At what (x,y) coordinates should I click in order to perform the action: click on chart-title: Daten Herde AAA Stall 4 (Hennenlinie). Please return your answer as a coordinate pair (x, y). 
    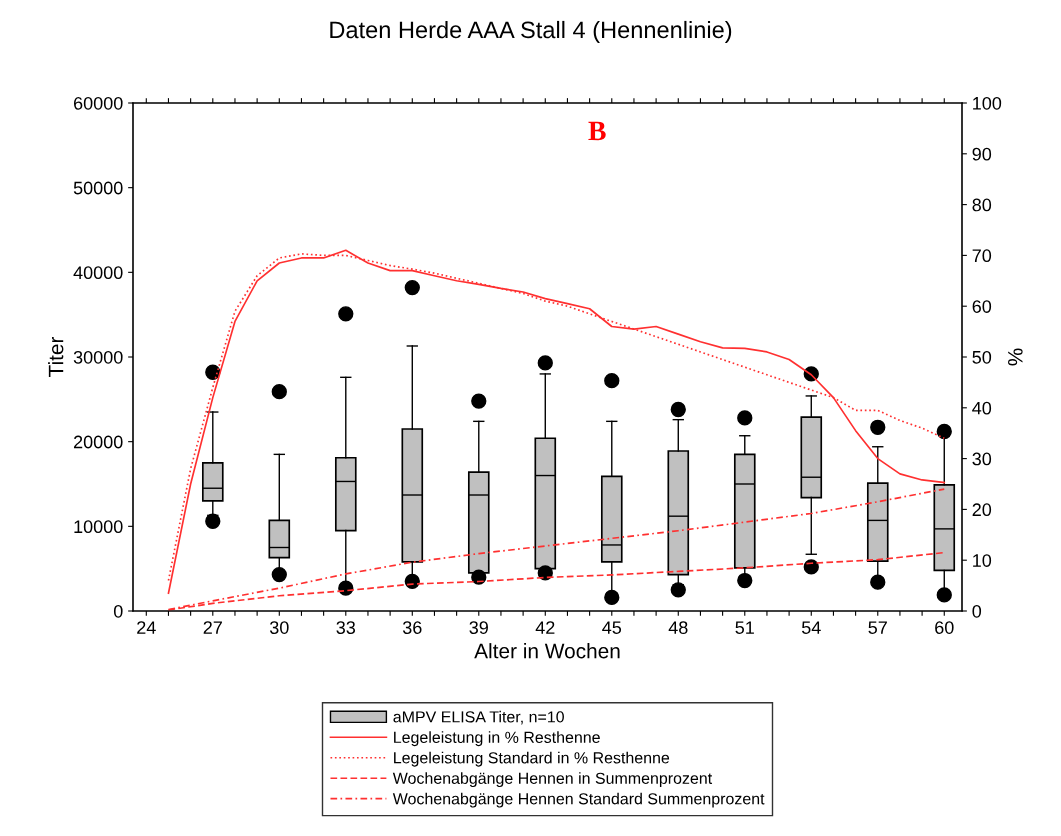
    Looking at the image, I should click on (531, 31).